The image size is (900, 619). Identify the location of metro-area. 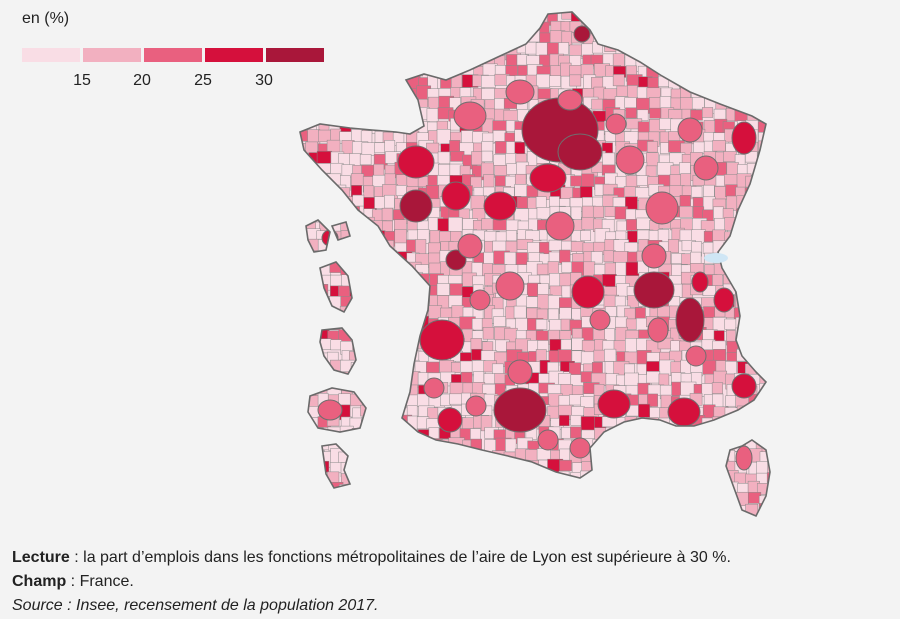
(658, 330).